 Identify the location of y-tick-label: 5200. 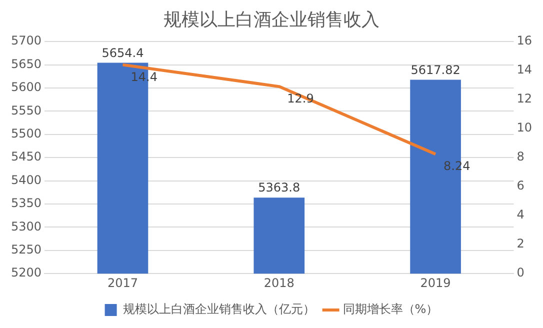
(26, 273).